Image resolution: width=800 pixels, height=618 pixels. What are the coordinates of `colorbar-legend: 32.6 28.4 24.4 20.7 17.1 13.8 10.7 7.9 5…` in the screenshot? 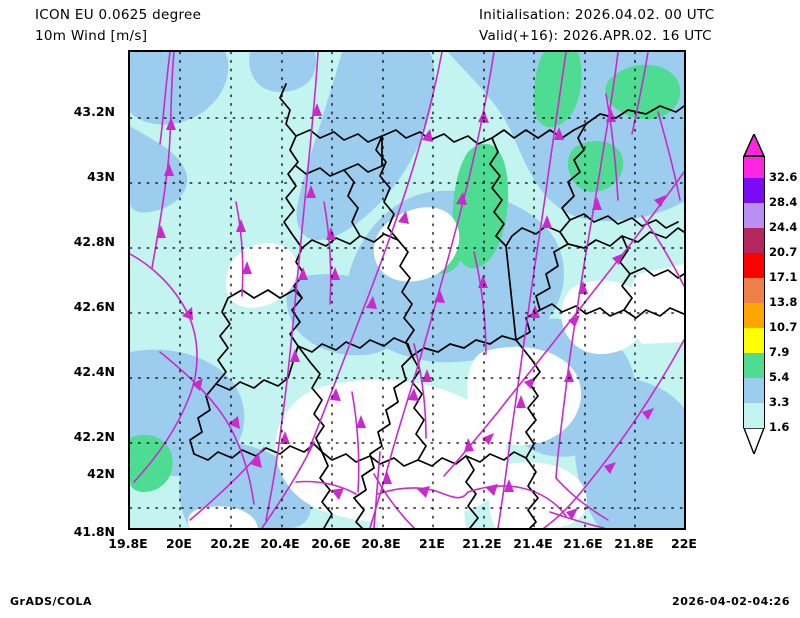 It's located at (766, 294).